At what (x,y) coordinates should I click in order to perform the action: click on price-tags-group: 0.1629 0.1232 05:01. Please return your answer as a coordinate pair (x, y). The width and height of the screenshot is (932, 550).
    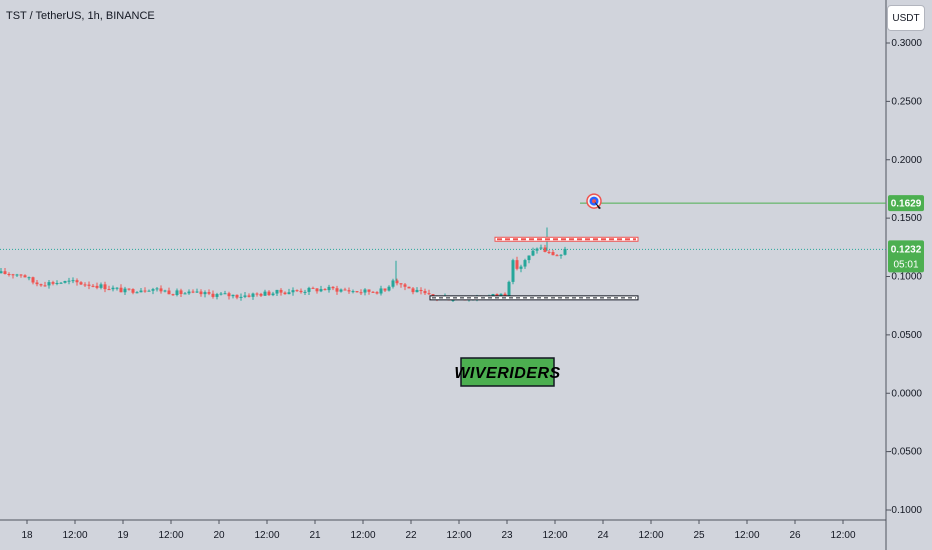
    Looking at the image, I should click on (906, 234).